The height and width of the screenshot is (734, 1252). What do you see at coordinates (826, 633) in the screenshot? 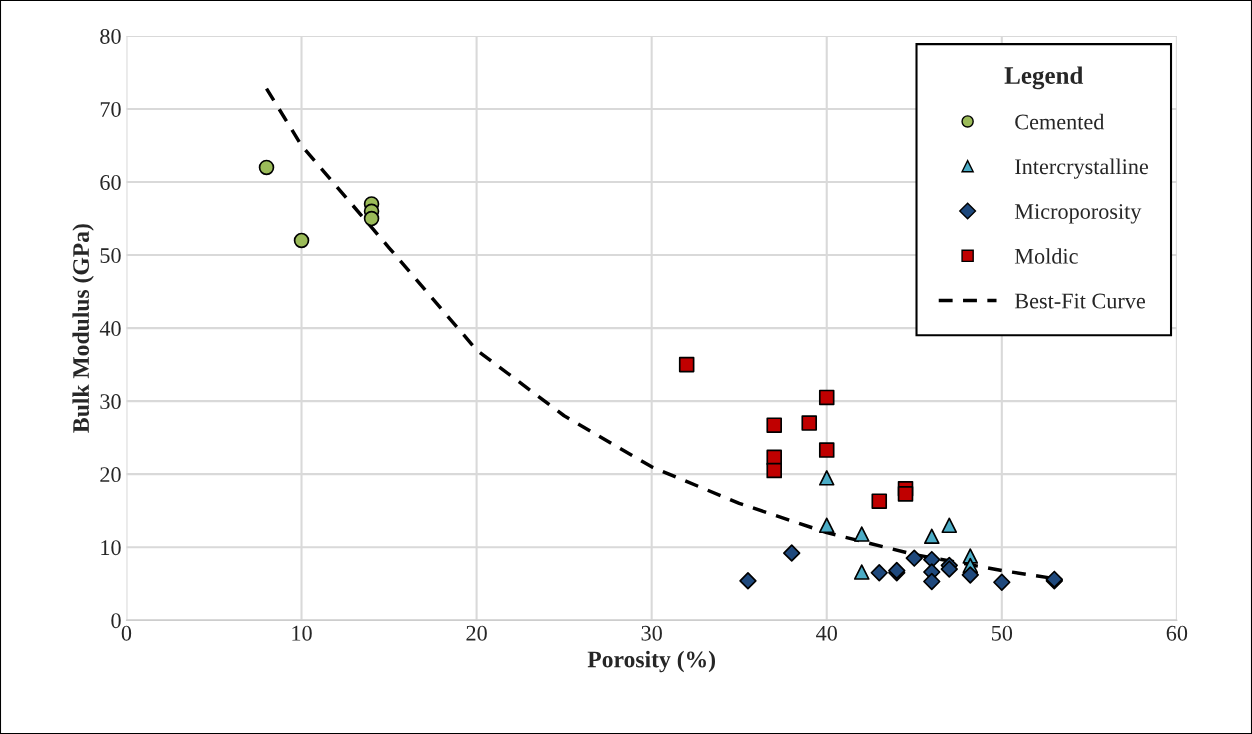
I see `x-tick-label: 40` at bounding box center [826, 633].